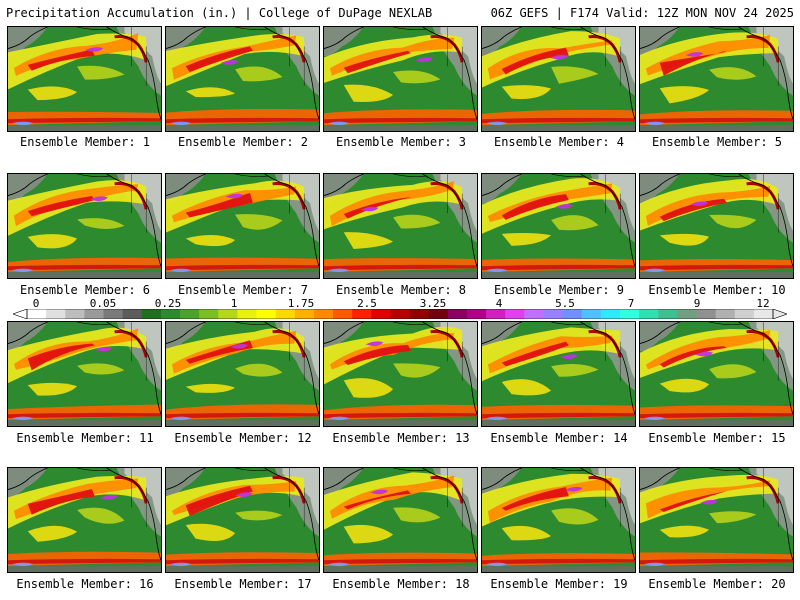 The width and height of the screenshot is (800, 600). Describe the element at coordinates (168, 303) in the screenshot. I see `colorbar-tick-label: 0.25` at that location.